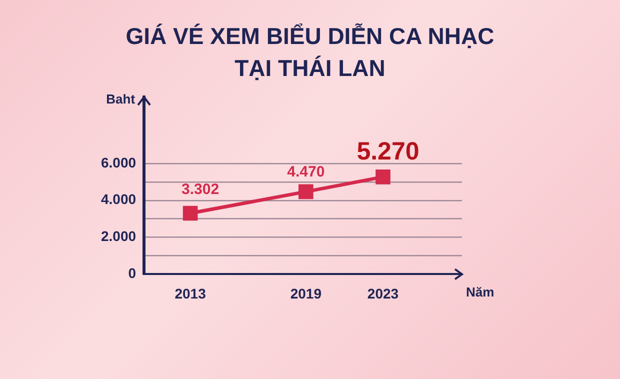 The width and height of the screenshot is (620, 379). Describe the element at coordinates (190, 293) in the screenshot. I see `x-tick-label: 2013` at that location.